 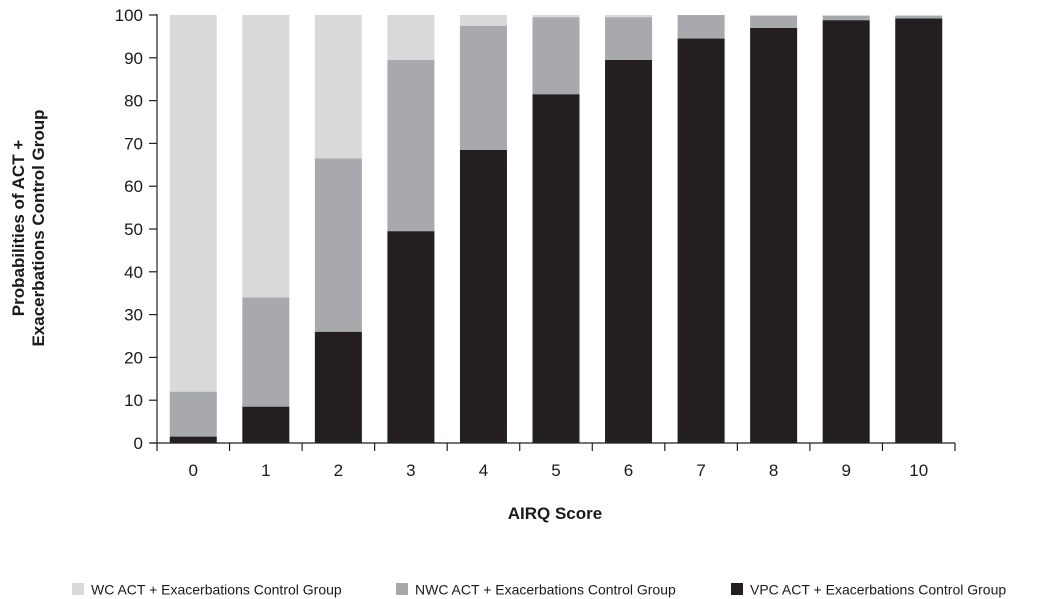 What do you see at coordinates (628, 470) in the screenshot?
I see `x-tick-label-6: 6` at bounding box center [628, 470].